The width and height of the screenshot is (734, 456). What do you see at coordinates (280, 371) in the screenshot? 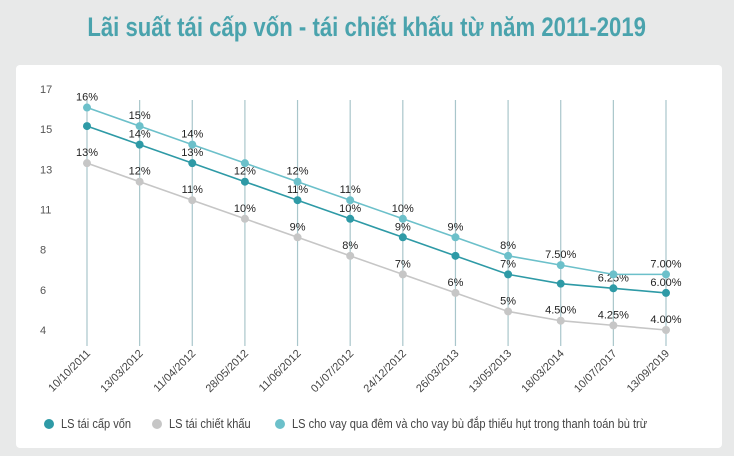
I see `x-tick-label: 11/06/2012` at bounding box center [280, 371].